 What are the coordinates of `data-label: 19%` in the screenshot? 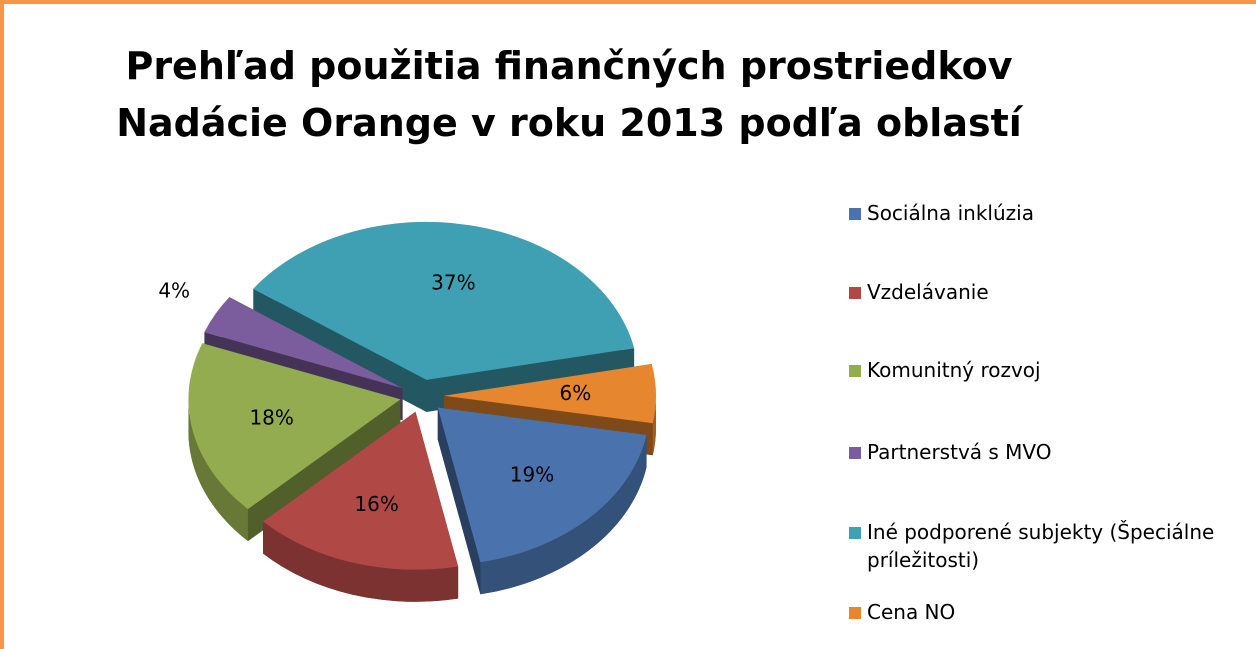 It's located at (532, 474).